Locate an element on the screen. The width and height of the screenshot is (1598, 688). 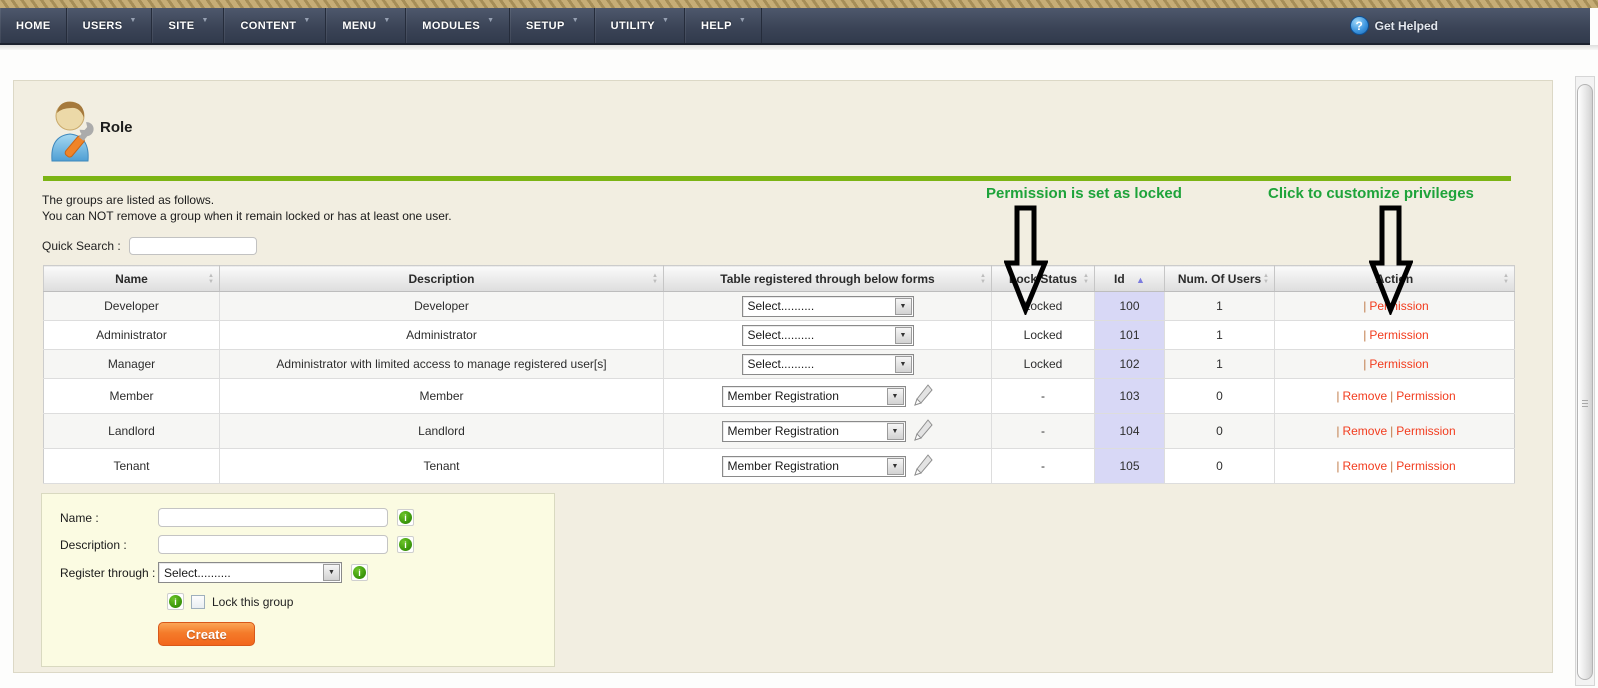
nav-item-home: HOME is located at coordinates (33, 25).